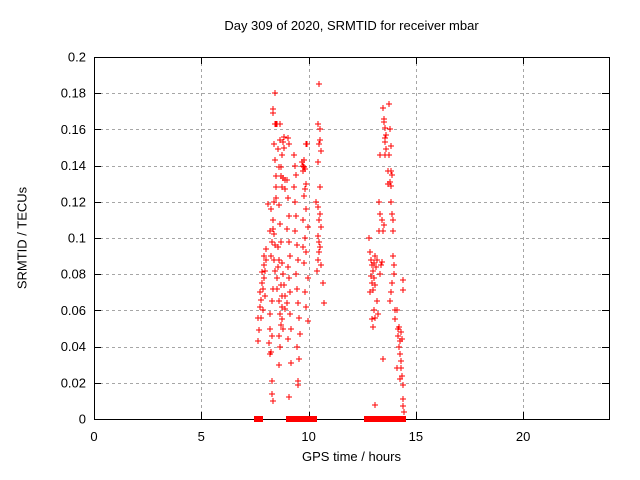 The image size is (640, 480). I want to click on y-tick-label: 0.16, so click(73, 129).